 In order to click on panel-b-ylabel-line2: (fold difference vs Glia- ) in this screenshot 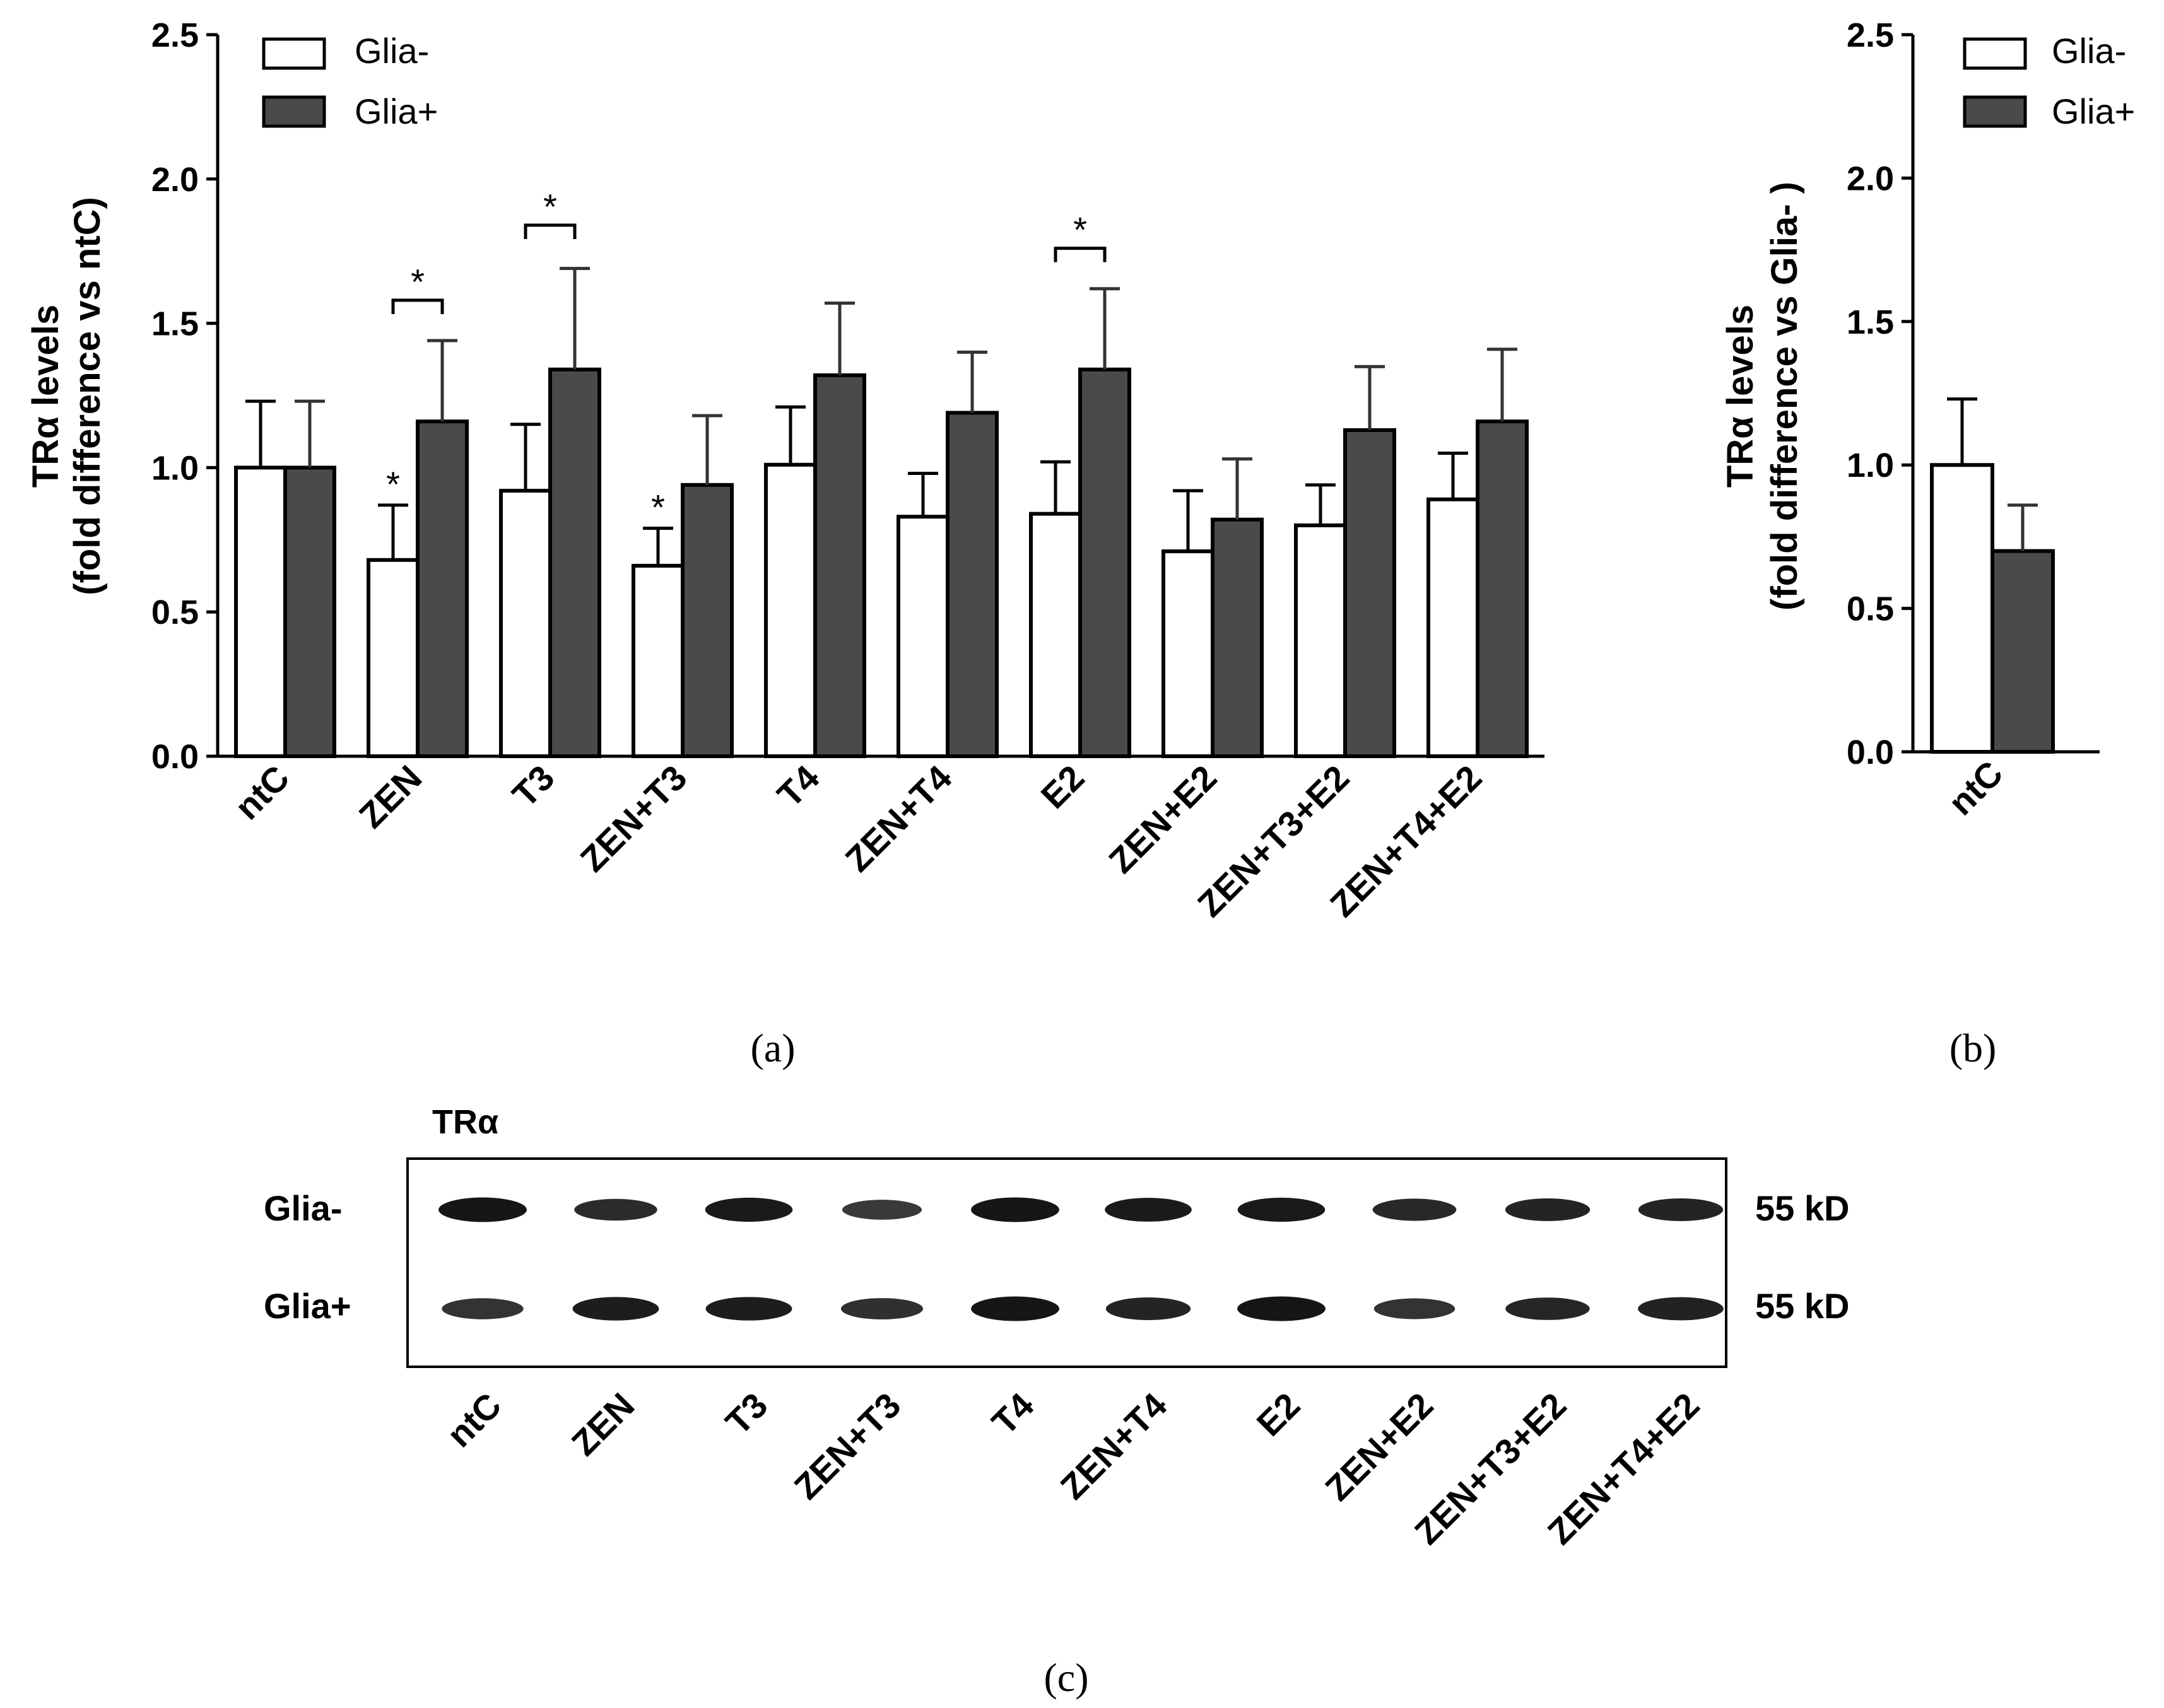, I will do `click(1784, 396)`.